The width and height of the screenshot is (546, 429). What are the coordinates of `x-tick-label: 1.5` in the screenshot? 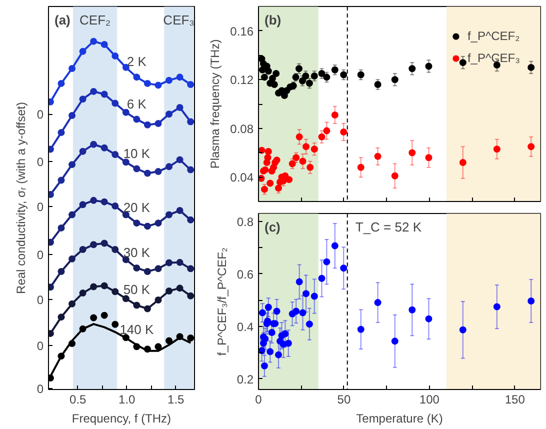 It's located at (176, 399).